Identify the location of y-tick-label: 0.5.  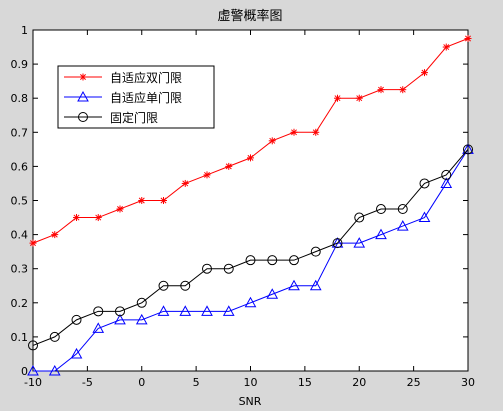
(20, 201).